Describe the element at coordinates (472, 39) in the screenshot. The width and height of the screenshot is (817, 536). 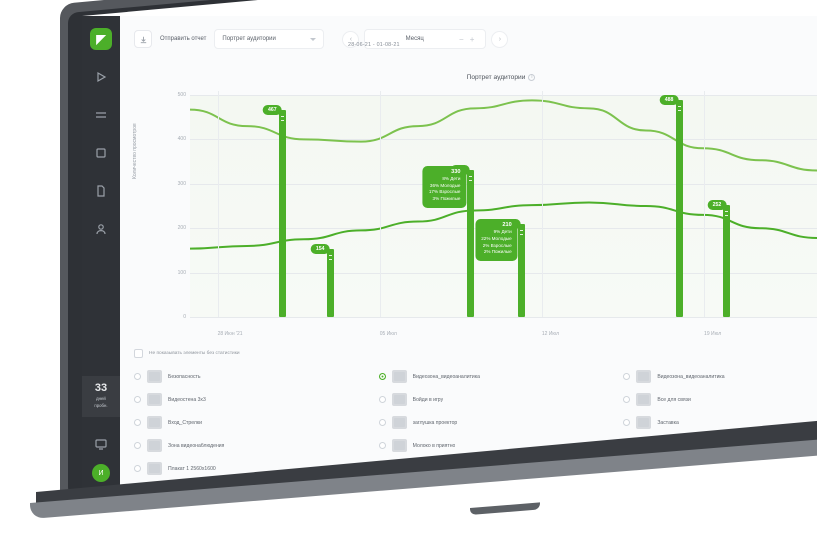
I see `period-increase-button: +` at that location.